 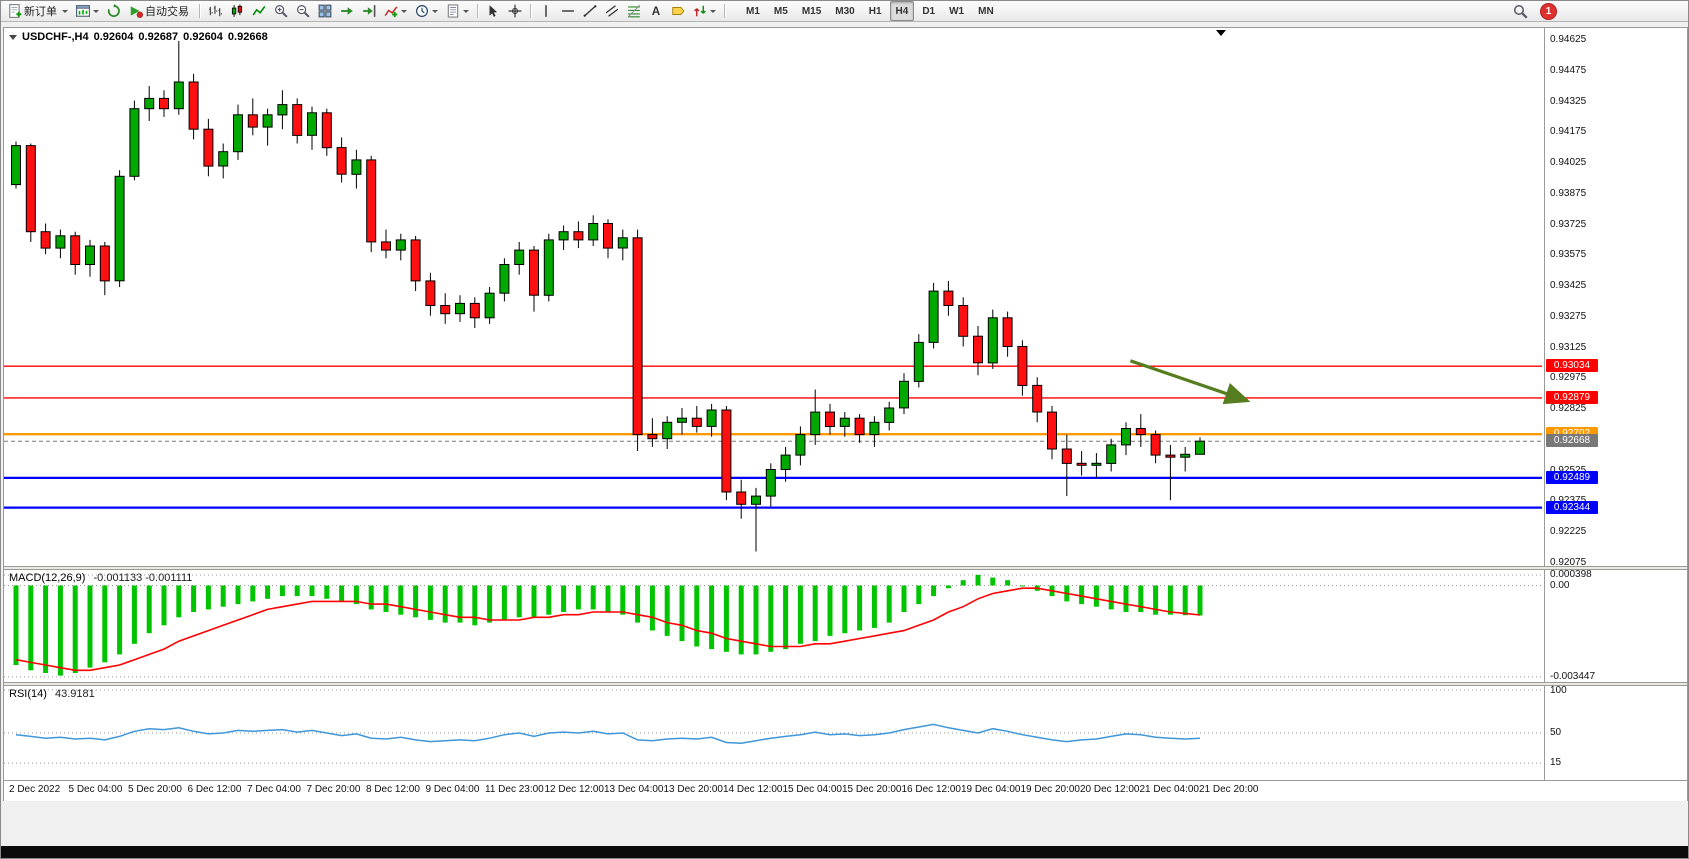 What do you see at coordinates (87, 11) in the screenshot?
I see `new-chart-button` at bounding box center [87, 11].